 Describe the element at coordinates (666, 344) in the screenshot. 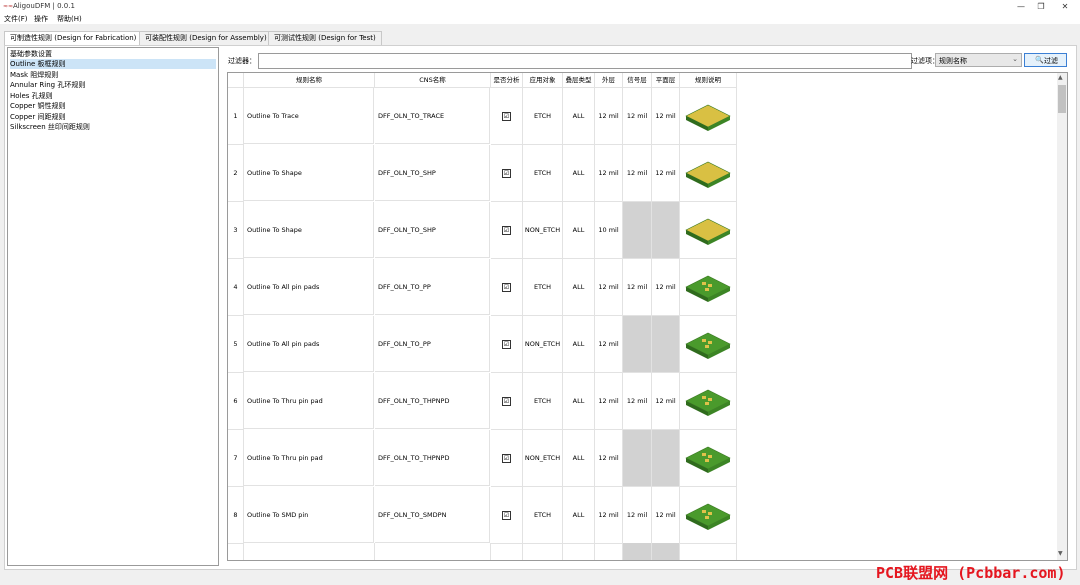

I see `cell-plane` at that location.